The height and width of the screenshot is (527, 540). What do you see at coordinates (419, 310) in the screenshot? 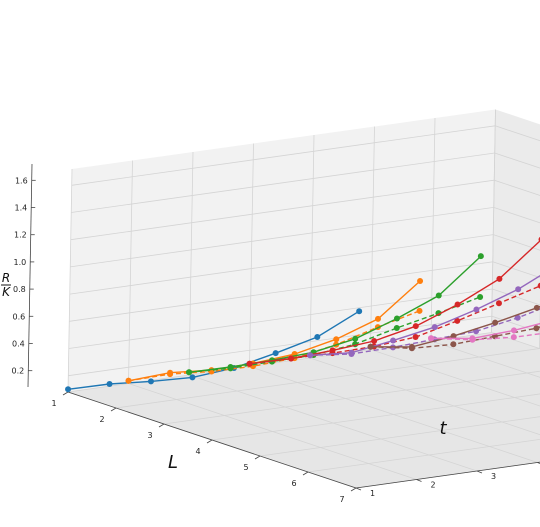
I see `series-t2-dashed-point` at bounding box center [419, 310].